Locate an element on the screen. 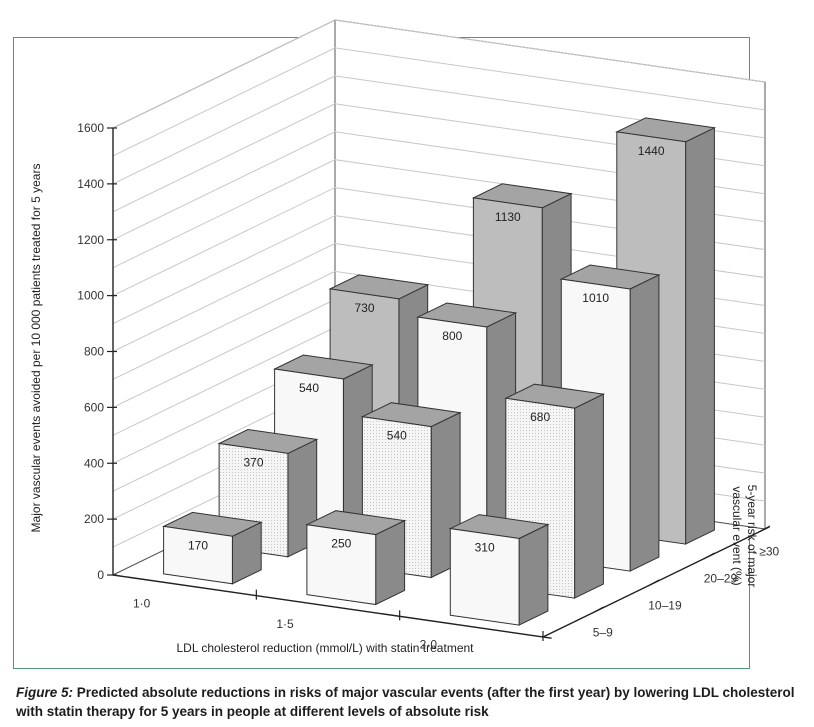 The height and width of the screenshot is (727, 814). z-axis-title: vascular event (%) is located at coordinates (737, 535).